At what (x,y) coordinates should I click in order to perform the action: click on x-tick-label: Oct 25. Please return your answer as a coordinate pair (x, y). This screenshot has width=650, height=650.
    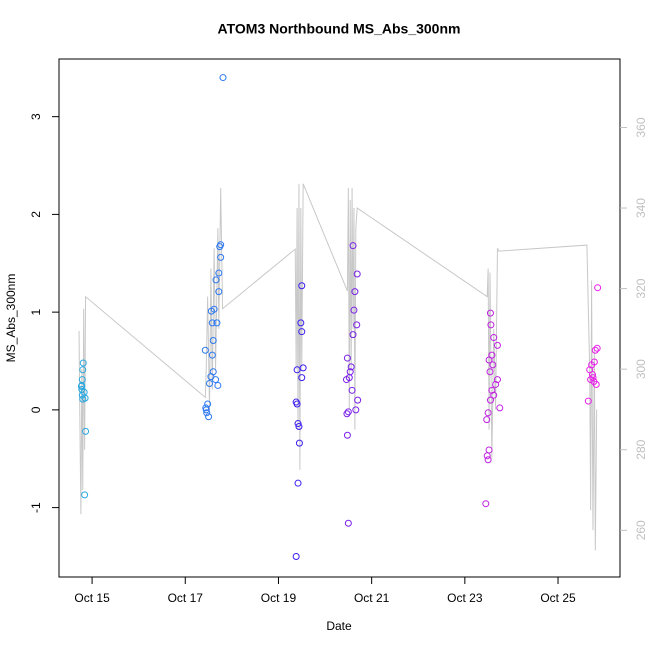
    Looking at the image, I should click on (558, 598).